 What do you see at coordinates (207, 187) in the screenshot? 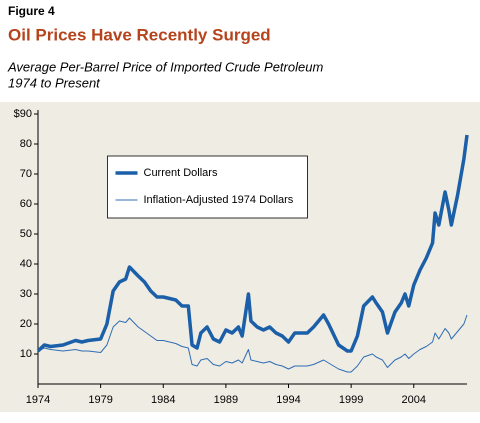
I see `legend-box` at bounding box center [207, 187].